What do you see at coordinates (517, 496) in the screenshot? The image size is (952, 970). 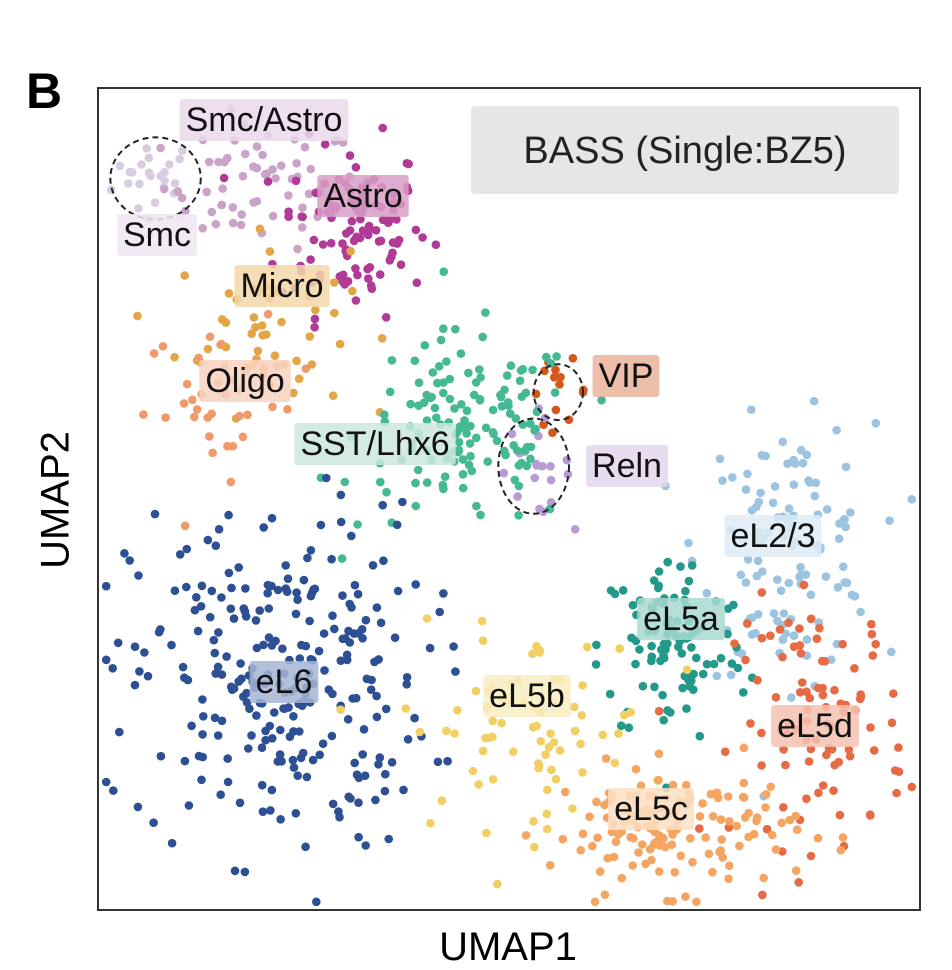 I see `point-reln` at bounding box center [517, 496].